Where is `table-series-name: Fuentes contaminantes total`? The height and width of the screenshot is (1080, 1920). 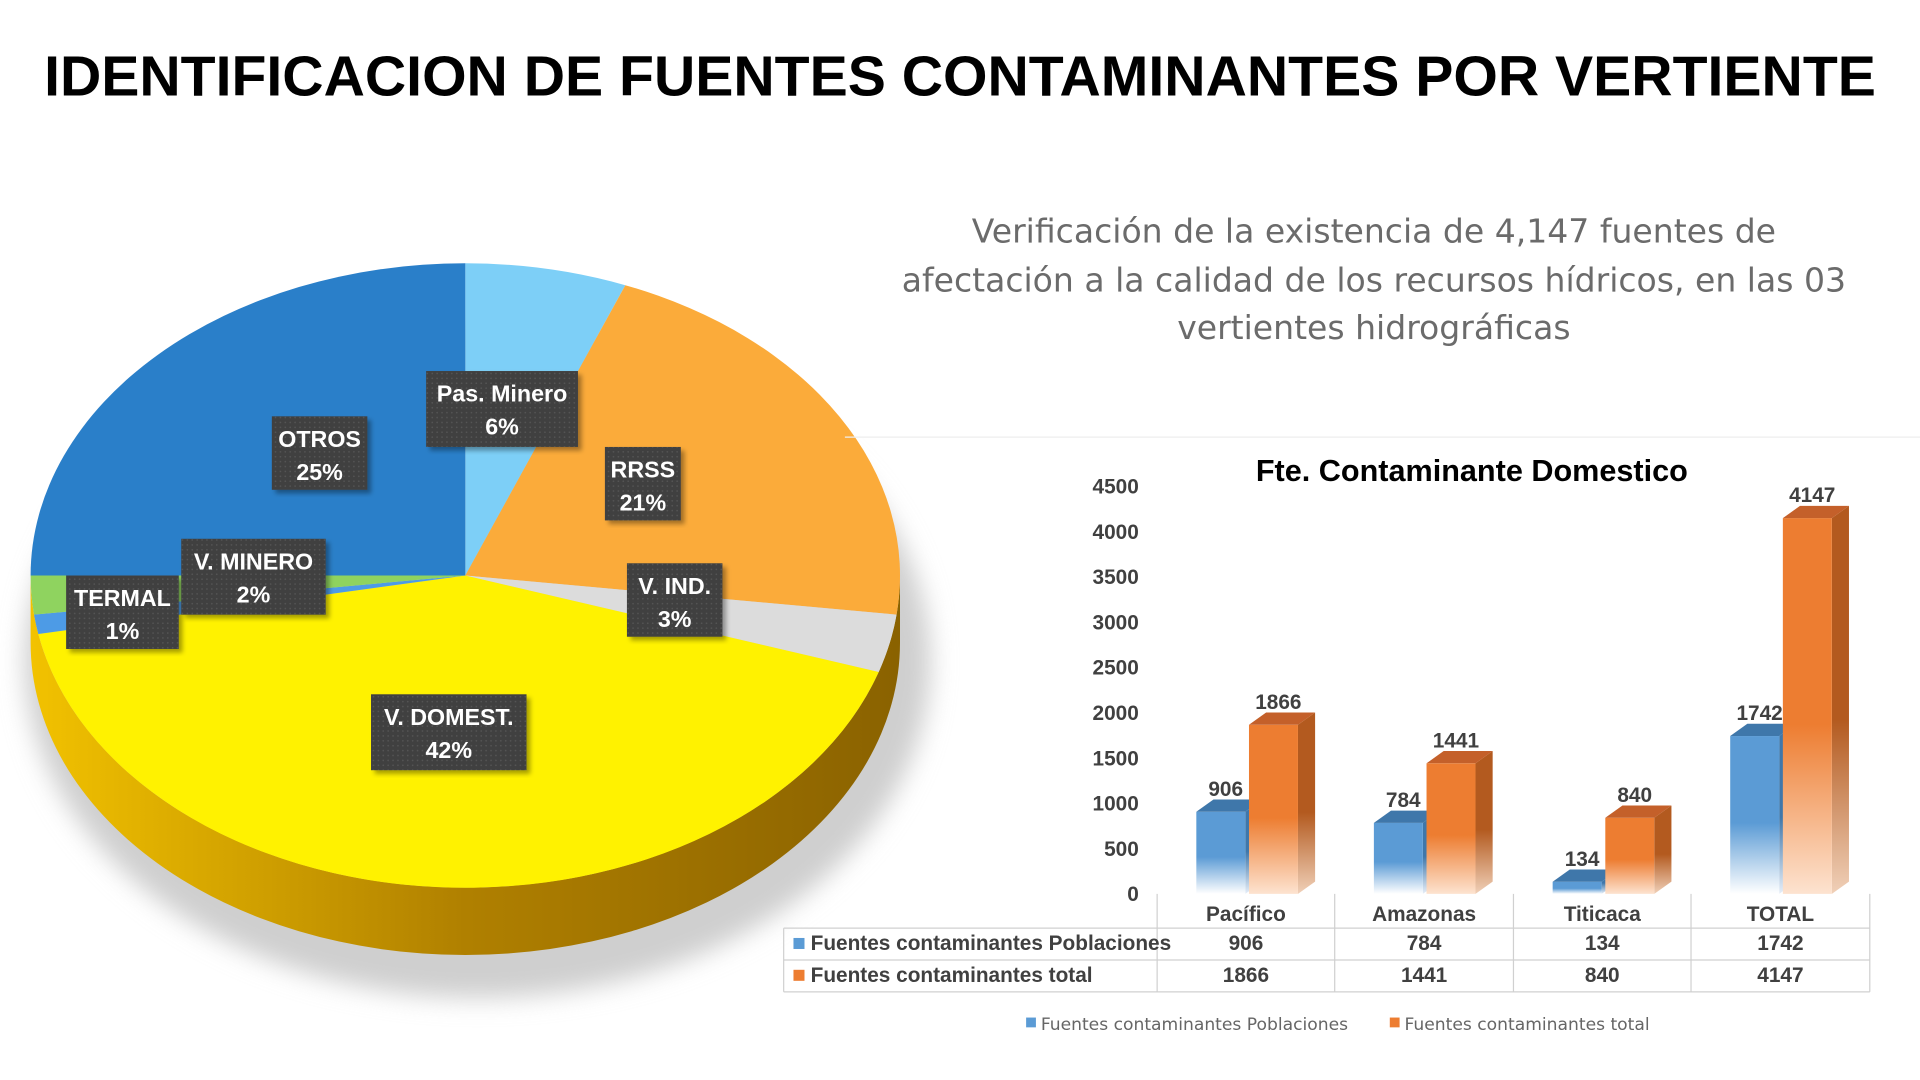
table-series-name: Fuentes contaminantes total is located at coordinates (952, 975).